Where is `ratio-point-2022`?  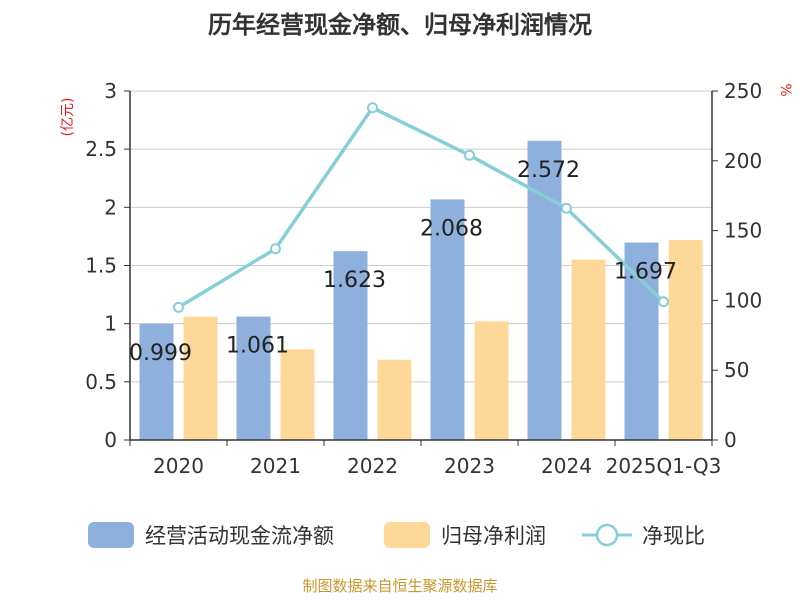 ratio-point-2022 is located at coordinates (372, 108).